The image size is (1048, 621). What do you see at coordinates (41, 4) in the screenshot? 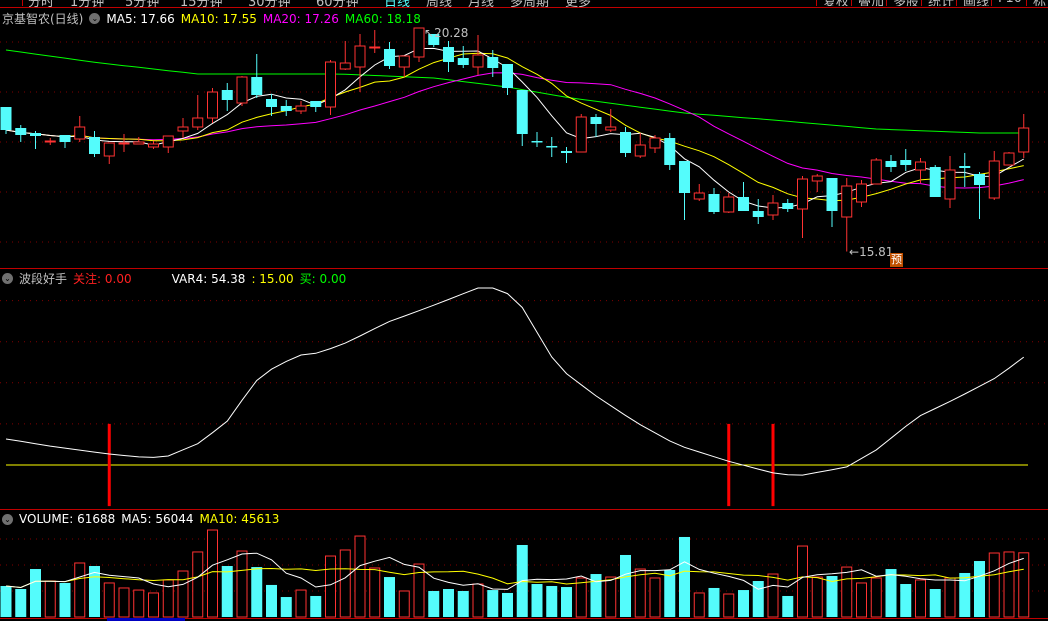
I see `period-tab-0: 分时` at bounding box center [41, 4].